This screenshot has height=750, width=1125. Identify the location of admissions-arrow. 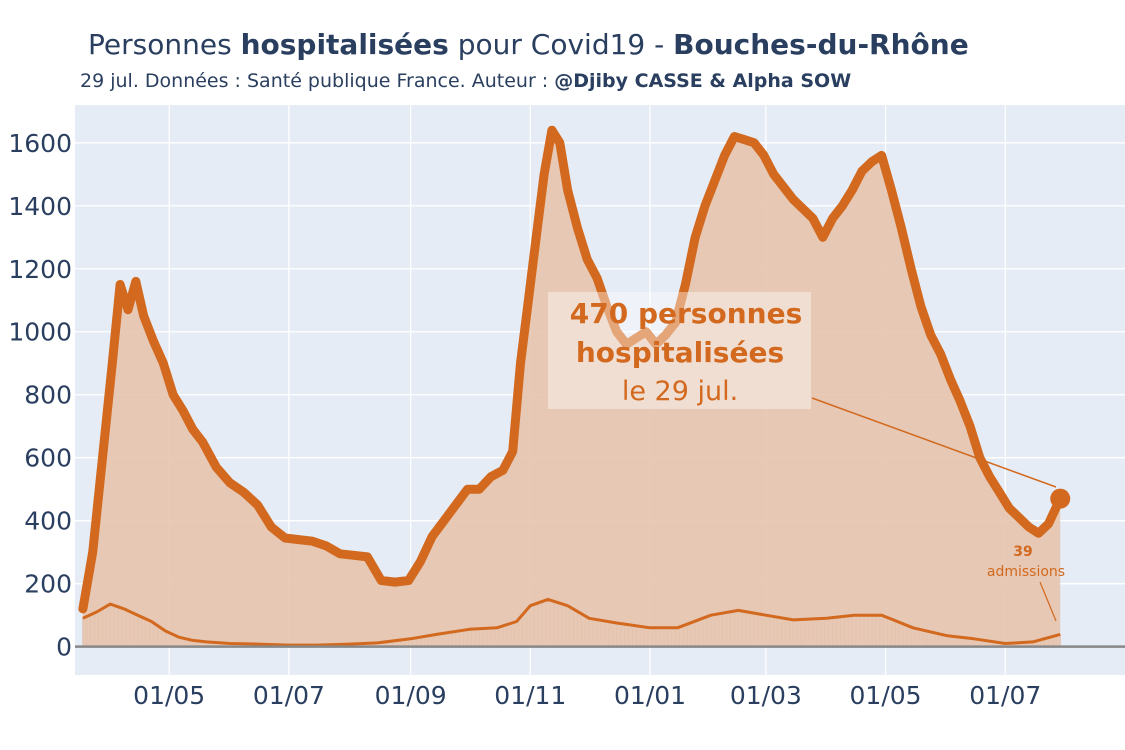
(1048, 601).